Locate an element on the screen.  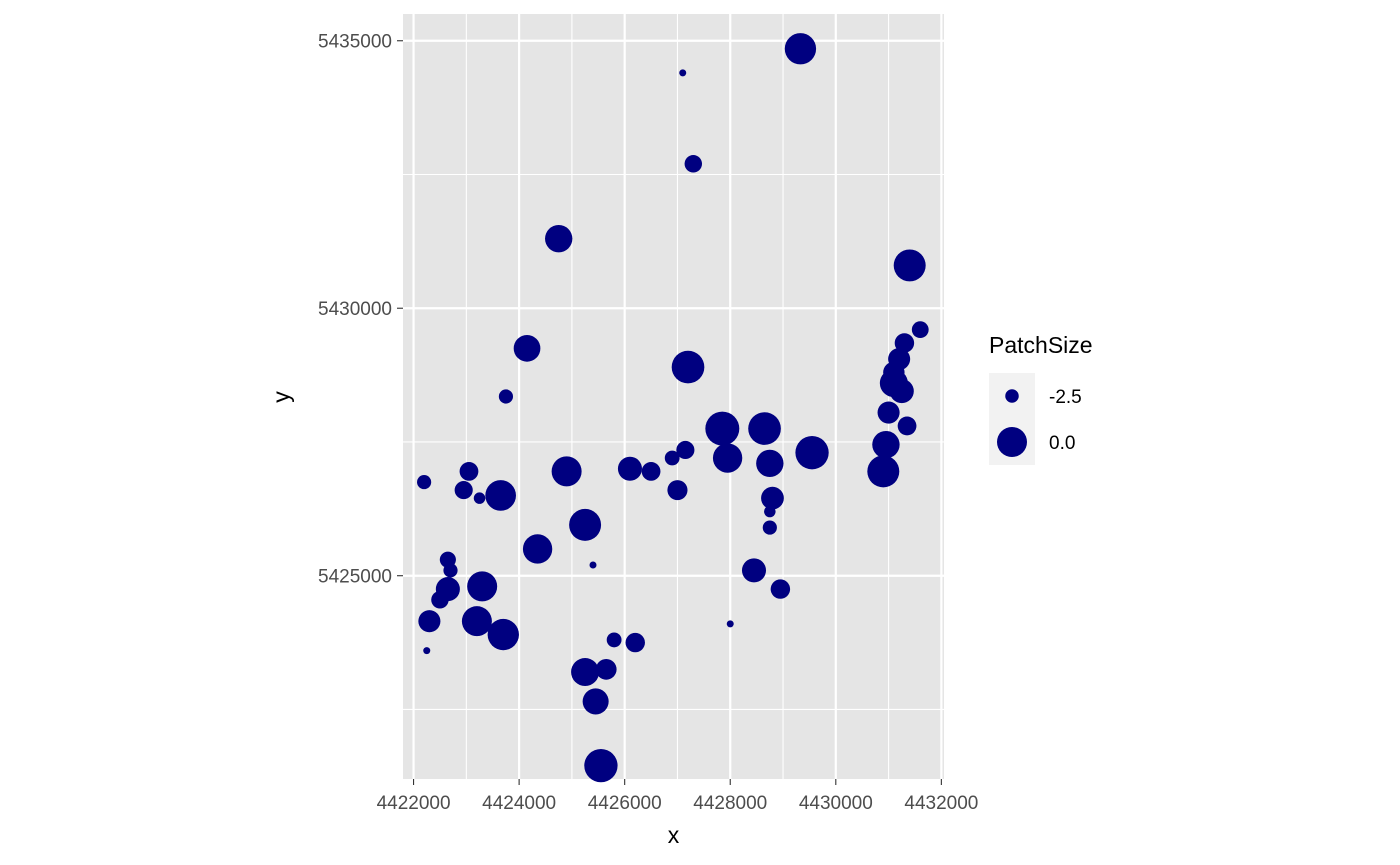
x-tick-label: 4428000 is located at coordinates (730, 803).